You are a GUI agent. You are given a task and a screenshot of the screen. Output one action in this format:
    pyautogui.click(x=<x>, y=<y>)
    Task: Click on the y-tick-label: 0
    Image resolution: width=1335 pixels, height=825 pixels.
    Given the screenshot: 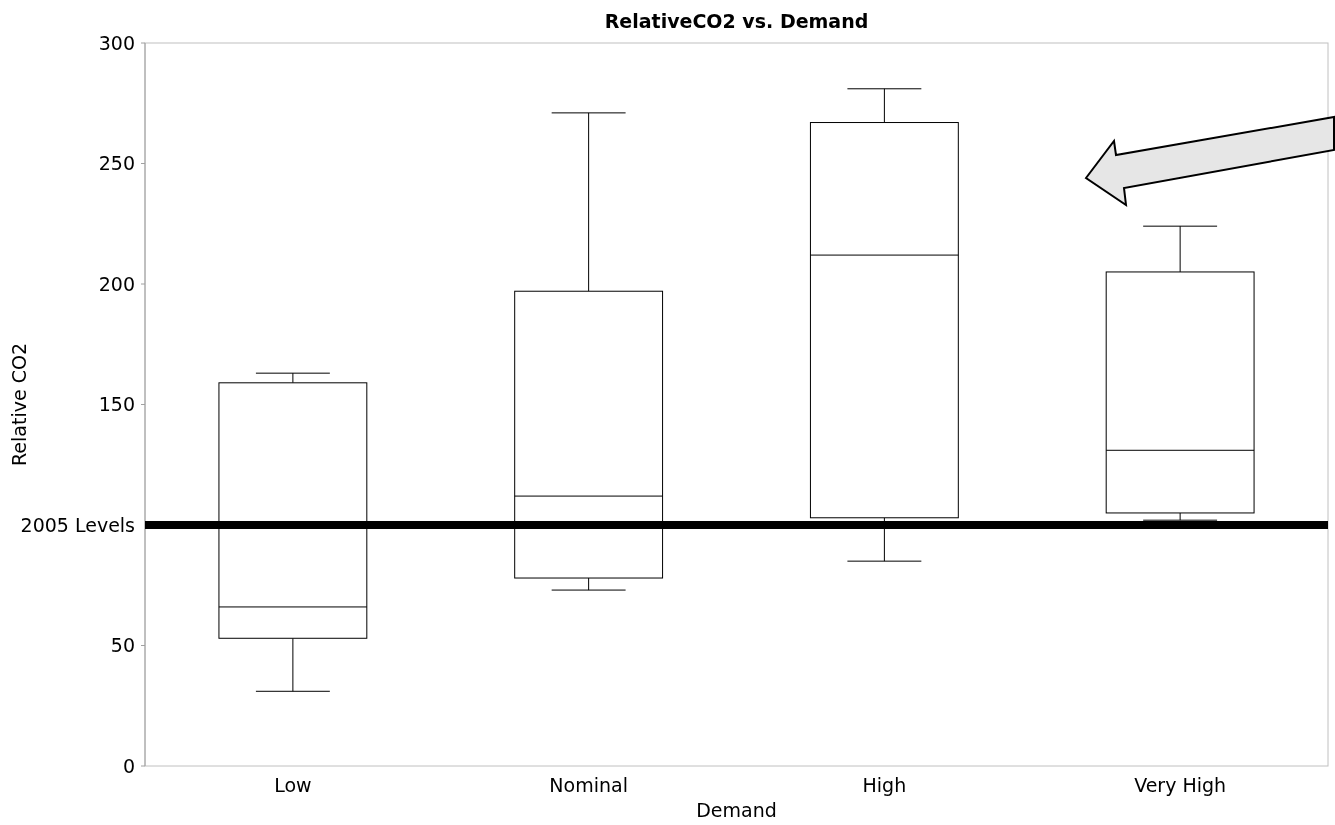 What is the action you would take?
    pyautogui.click(x=128, y=765)
    